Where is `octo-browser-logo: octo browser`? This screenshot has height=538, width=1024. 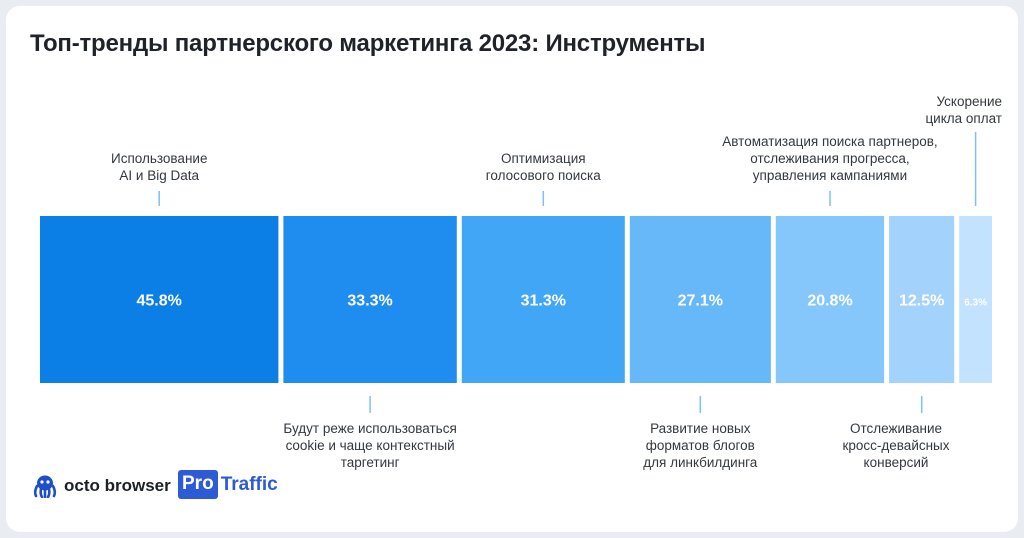 octo-browser-logo: octo browser is located at coordinates (101, 486).